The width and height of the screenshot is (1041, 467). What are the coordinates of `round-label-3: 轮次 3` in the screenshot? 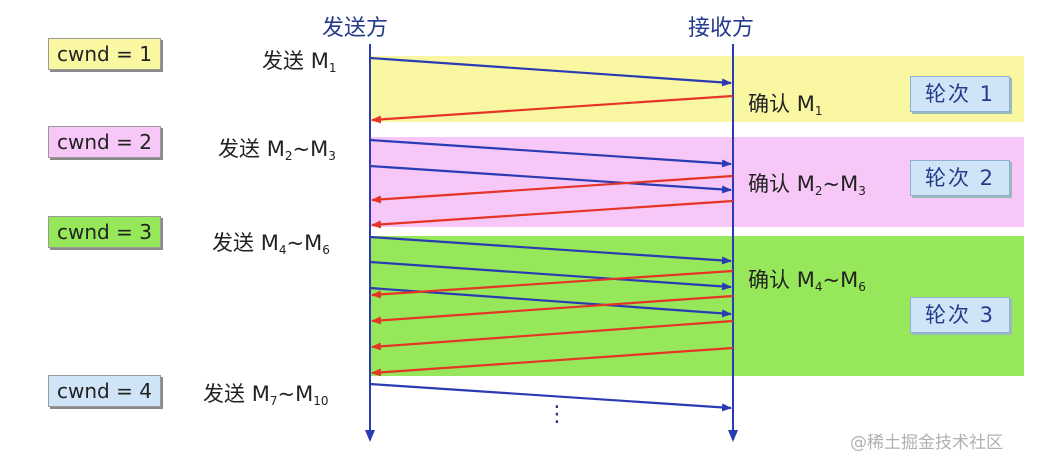 It's located at (960, 315).